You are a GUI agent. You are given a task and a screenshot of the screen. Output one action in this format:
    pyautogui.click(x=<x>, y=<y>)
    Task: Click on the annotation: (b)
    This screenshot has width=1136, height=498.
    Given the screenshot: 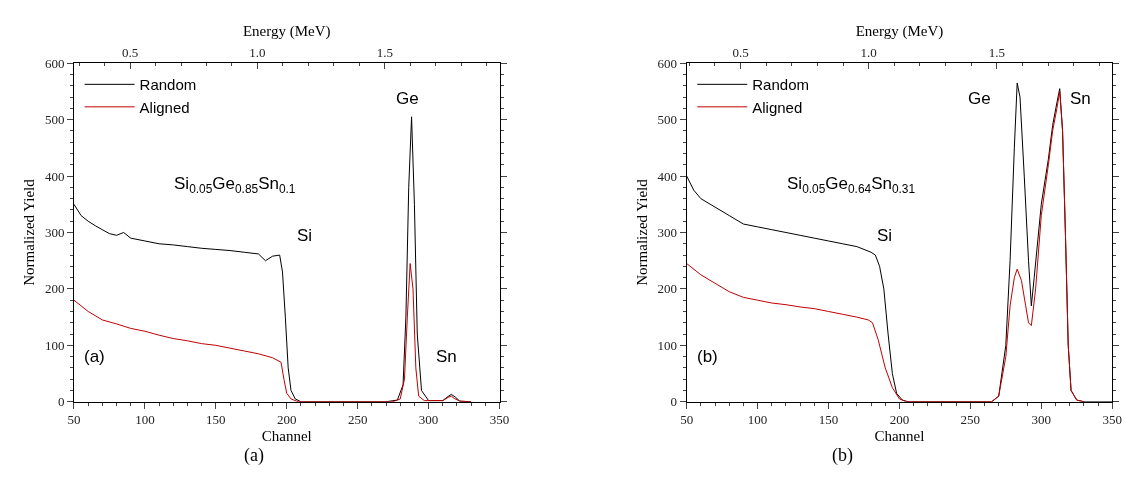 What is the action you would take?
    pyautogui.click(x=707, y=356)
    